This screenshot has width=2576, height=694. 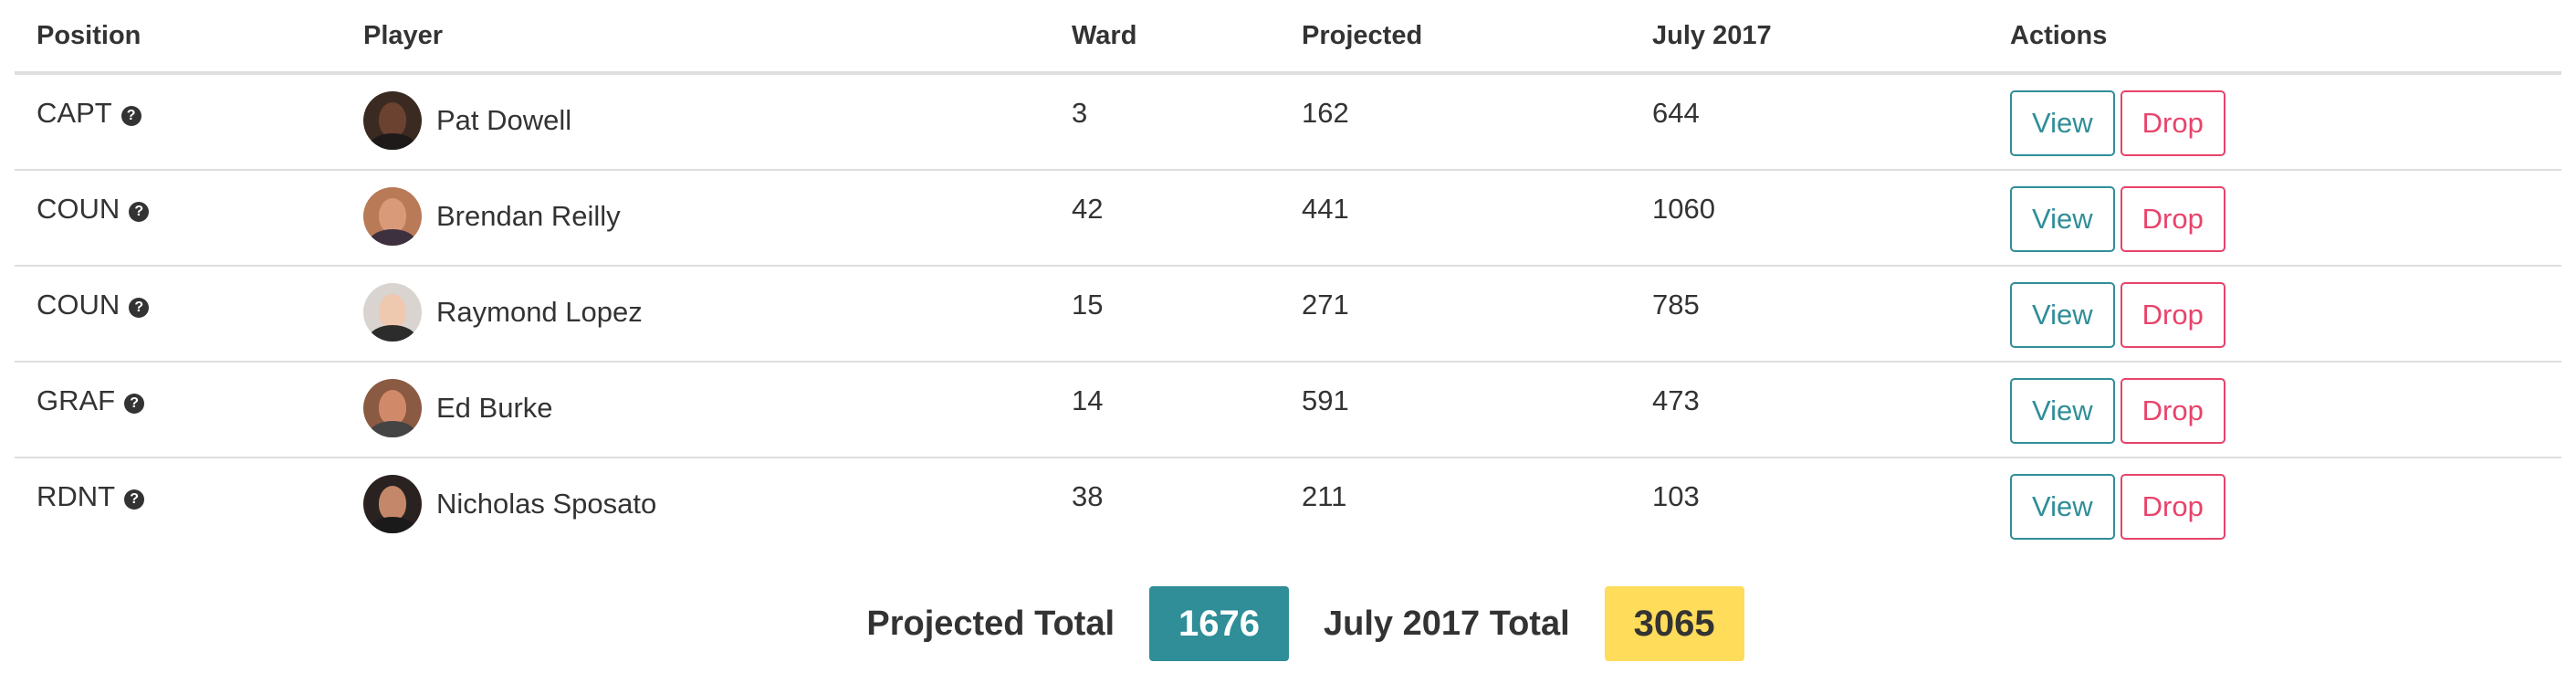 What do you see at coordinates (1326, 209) in the screenshot?
I see `projected-value: 441` at bounding box center [1326, 209].